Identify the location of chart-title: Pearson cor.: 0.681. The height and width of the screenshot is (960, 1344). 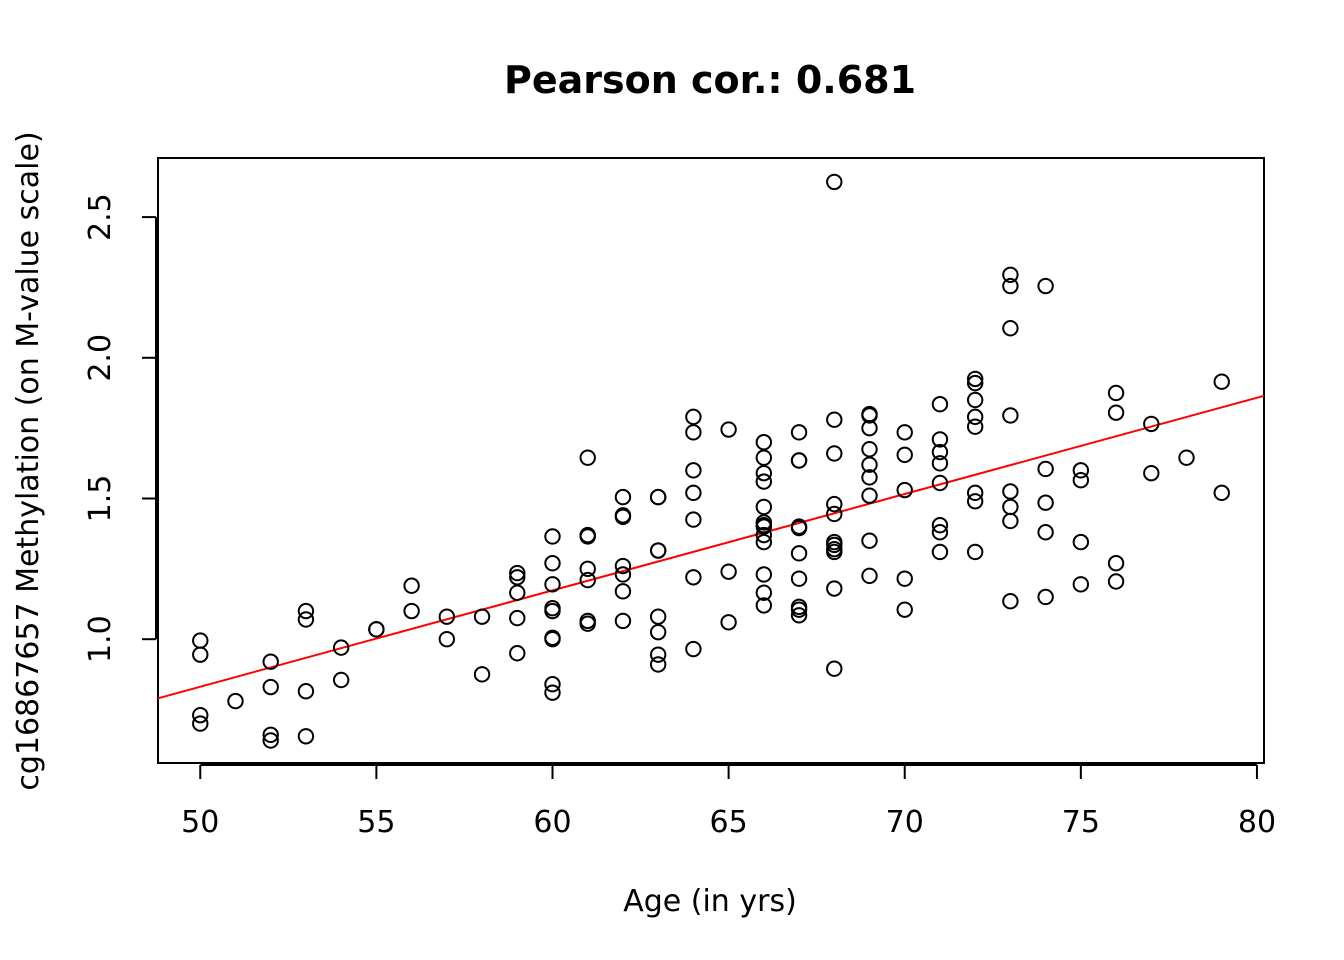
(710, 80).